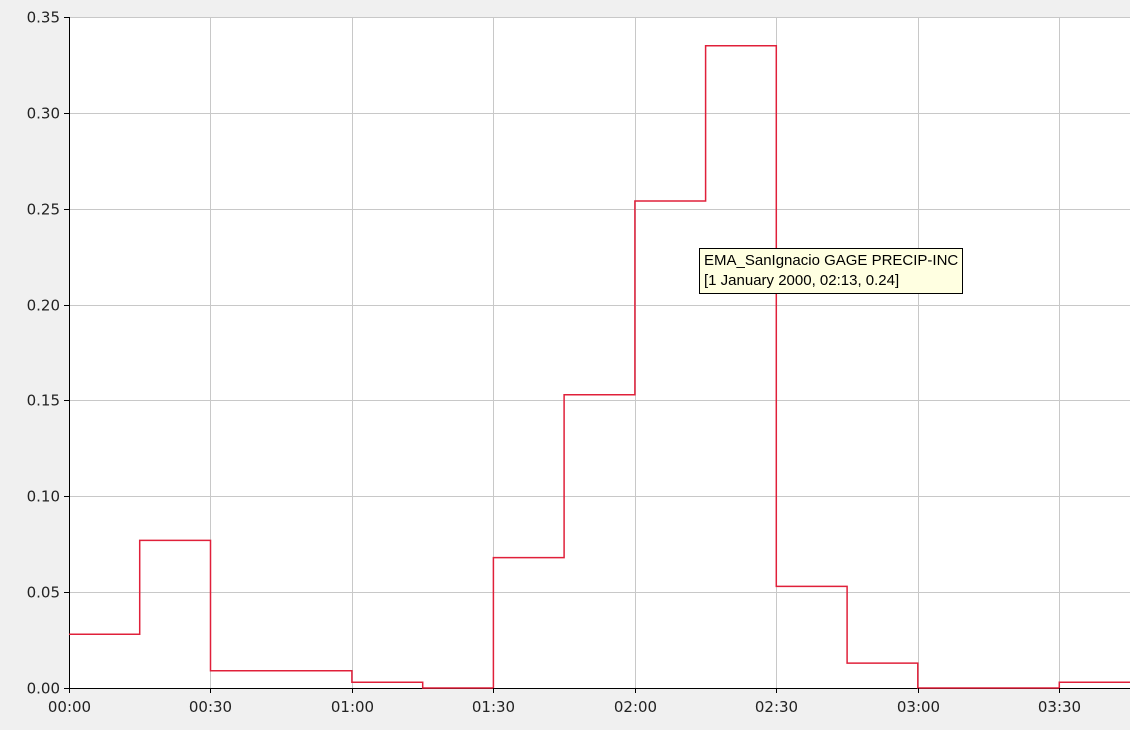 The image size is (1130, 730). I want to click on x-axis-ticks: 00:00 00:30 01:00 01:30 02:00 02:30 03:00 03:30, so click(564, 702).